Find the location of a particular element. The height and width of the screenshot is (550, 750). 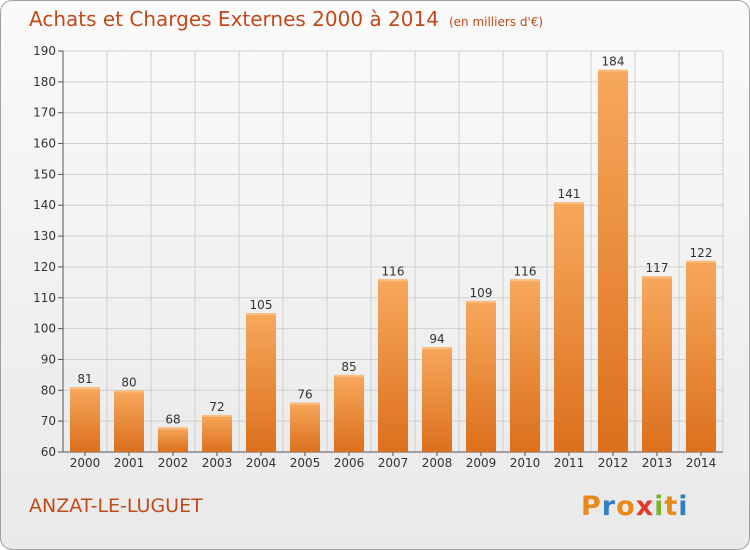

y-tick-label: 80 is located at coordinates (48, 390).